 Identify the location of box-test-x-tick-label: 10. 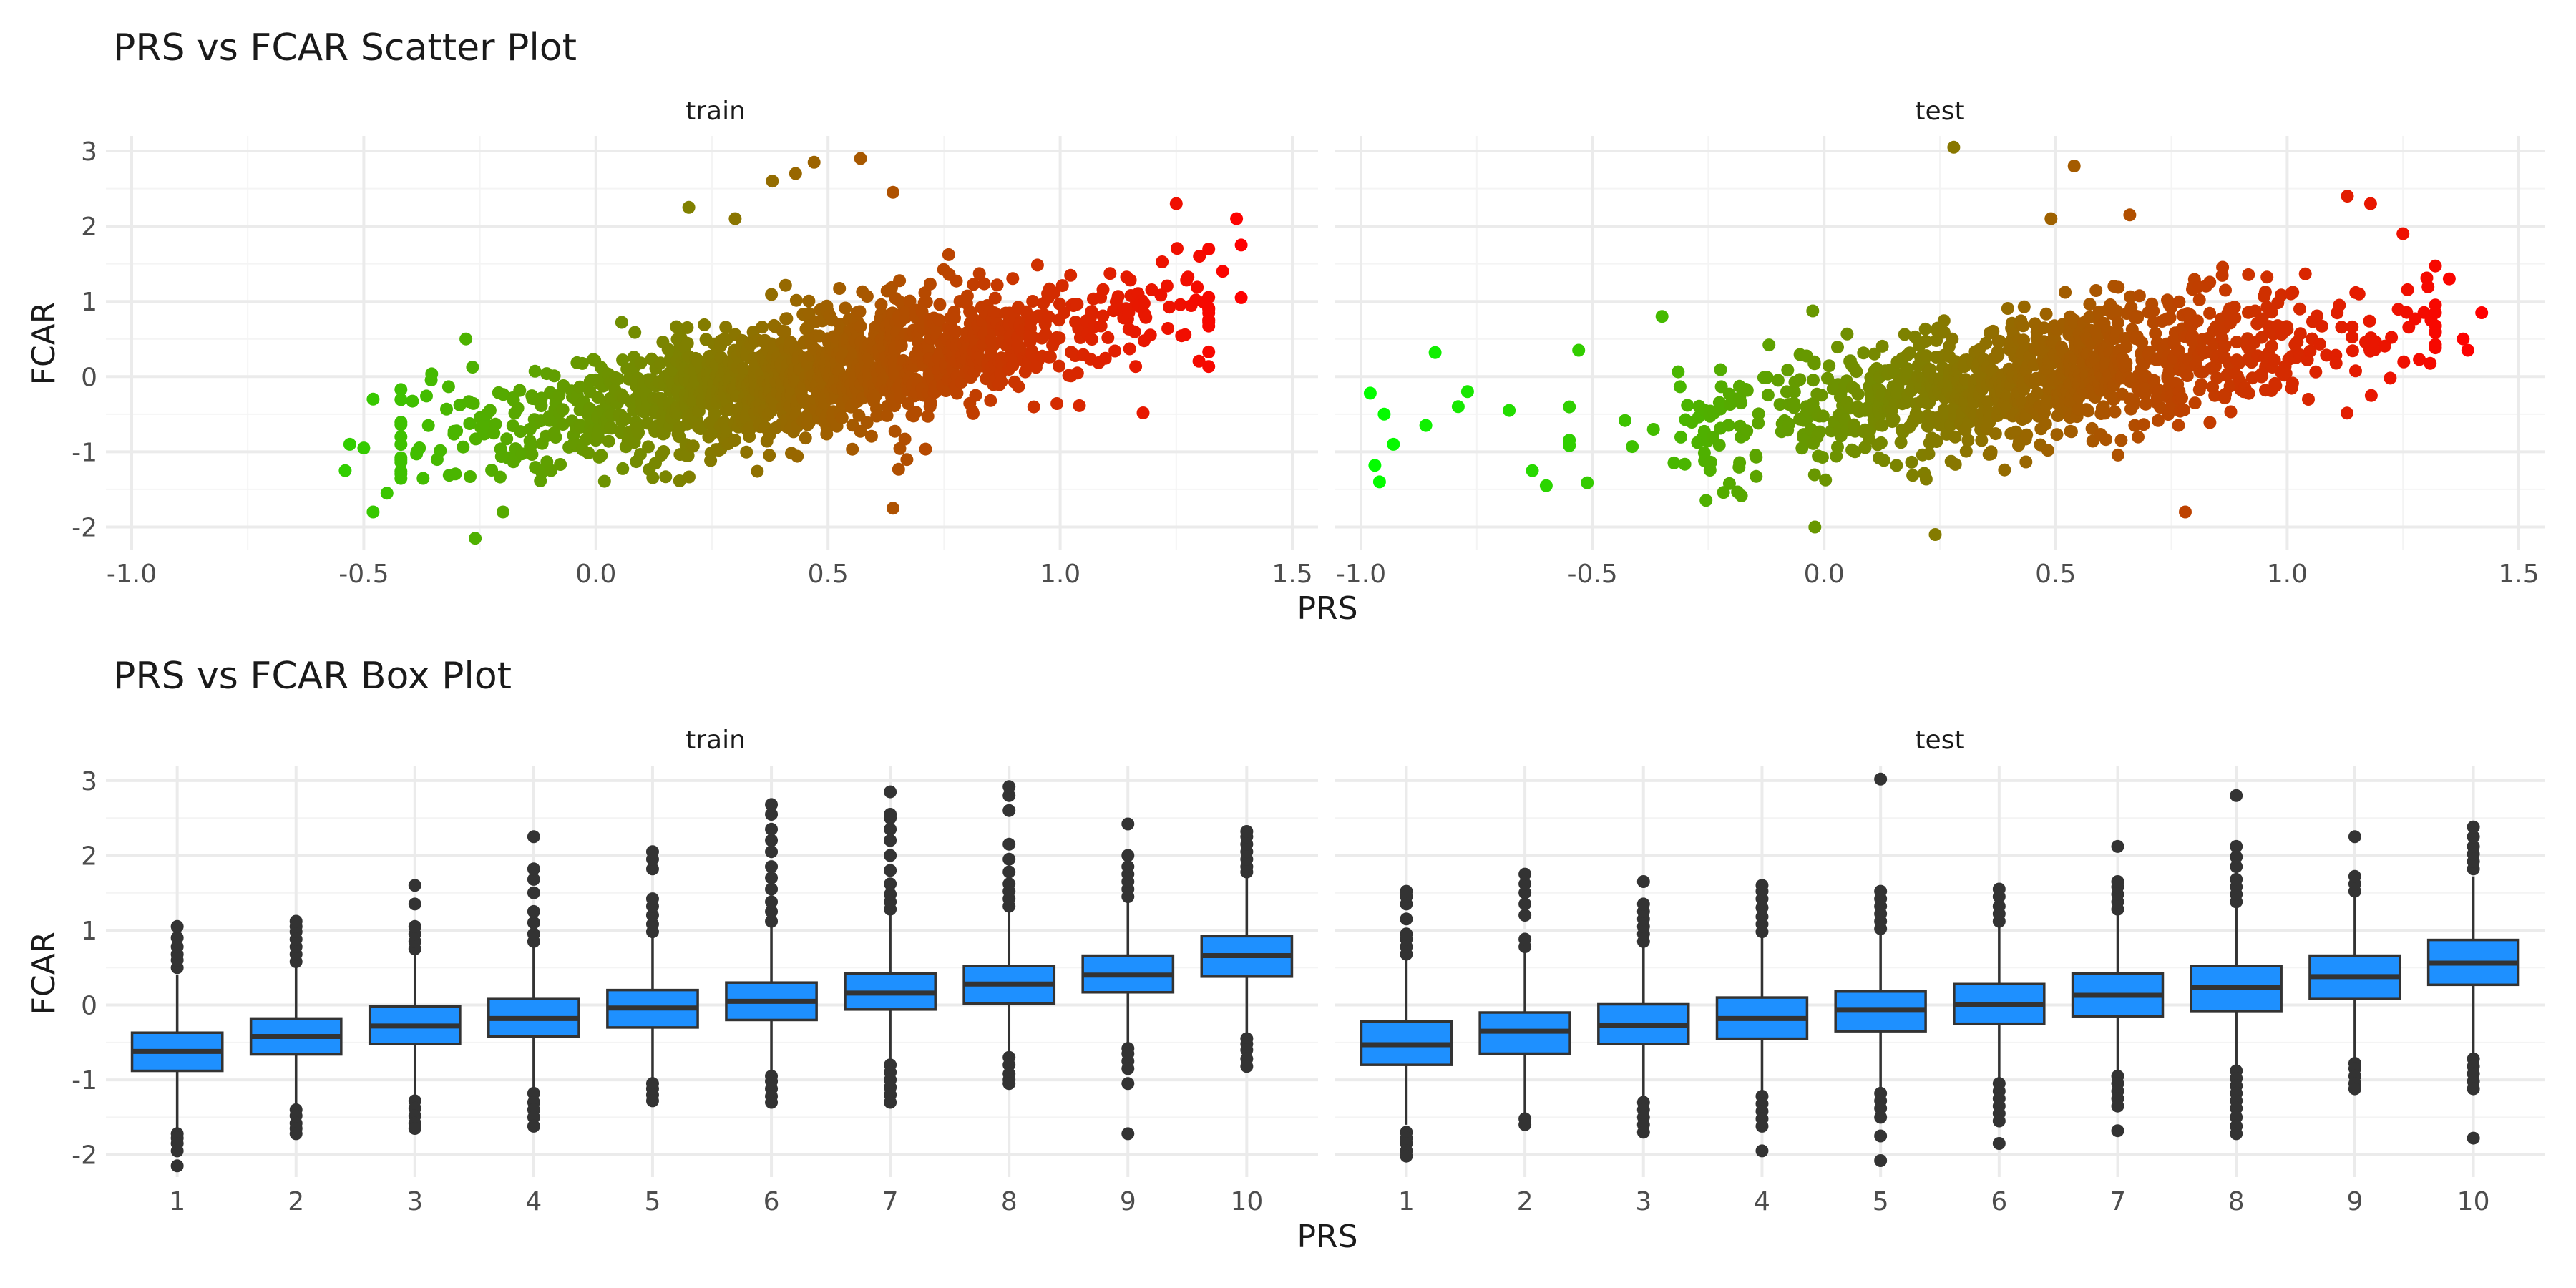
(2473, 1201).